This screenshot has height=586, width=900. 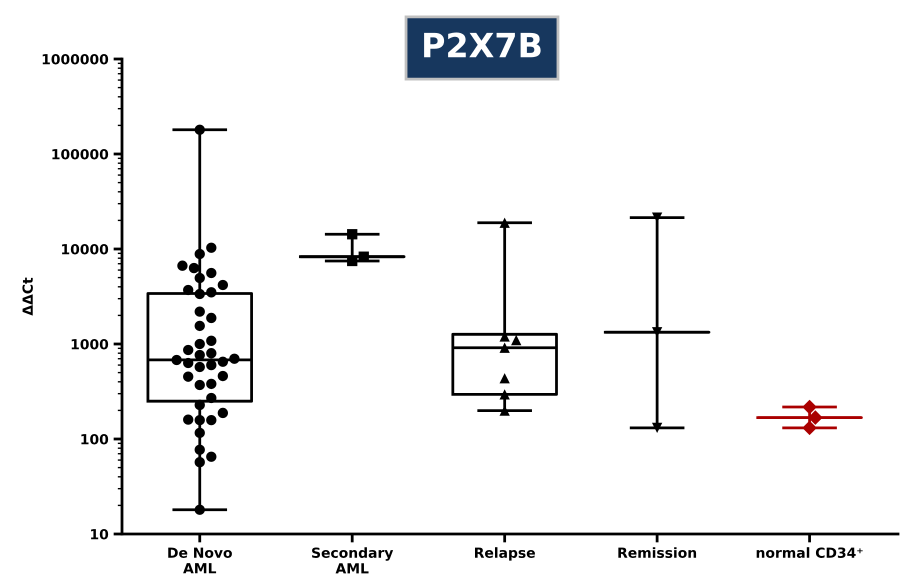 I want to click on x-tick-label: normal CD34⁺, so click(x=809, y=552).